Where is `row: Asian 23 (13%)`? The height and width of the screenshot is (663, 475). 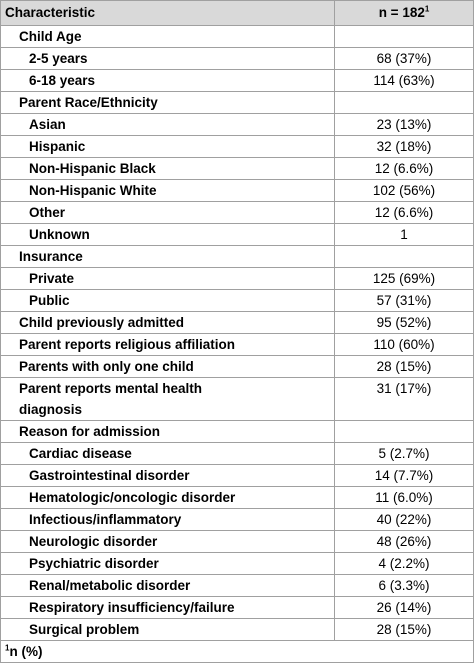
row: Asian 23 (13%) is located at coordinates (237, 124).